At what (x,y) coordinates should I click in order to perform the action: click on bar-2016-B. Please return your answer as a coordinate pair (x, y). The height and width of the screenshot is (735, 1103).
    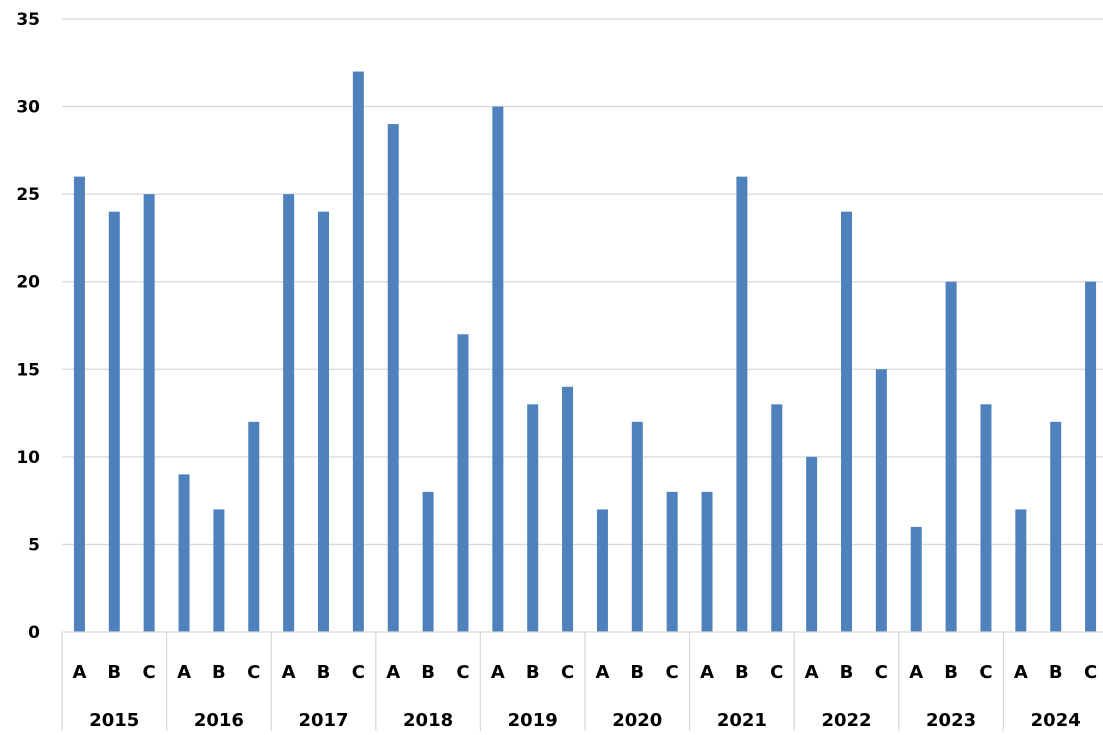
    Looking at the image, I should click on (219, 570).